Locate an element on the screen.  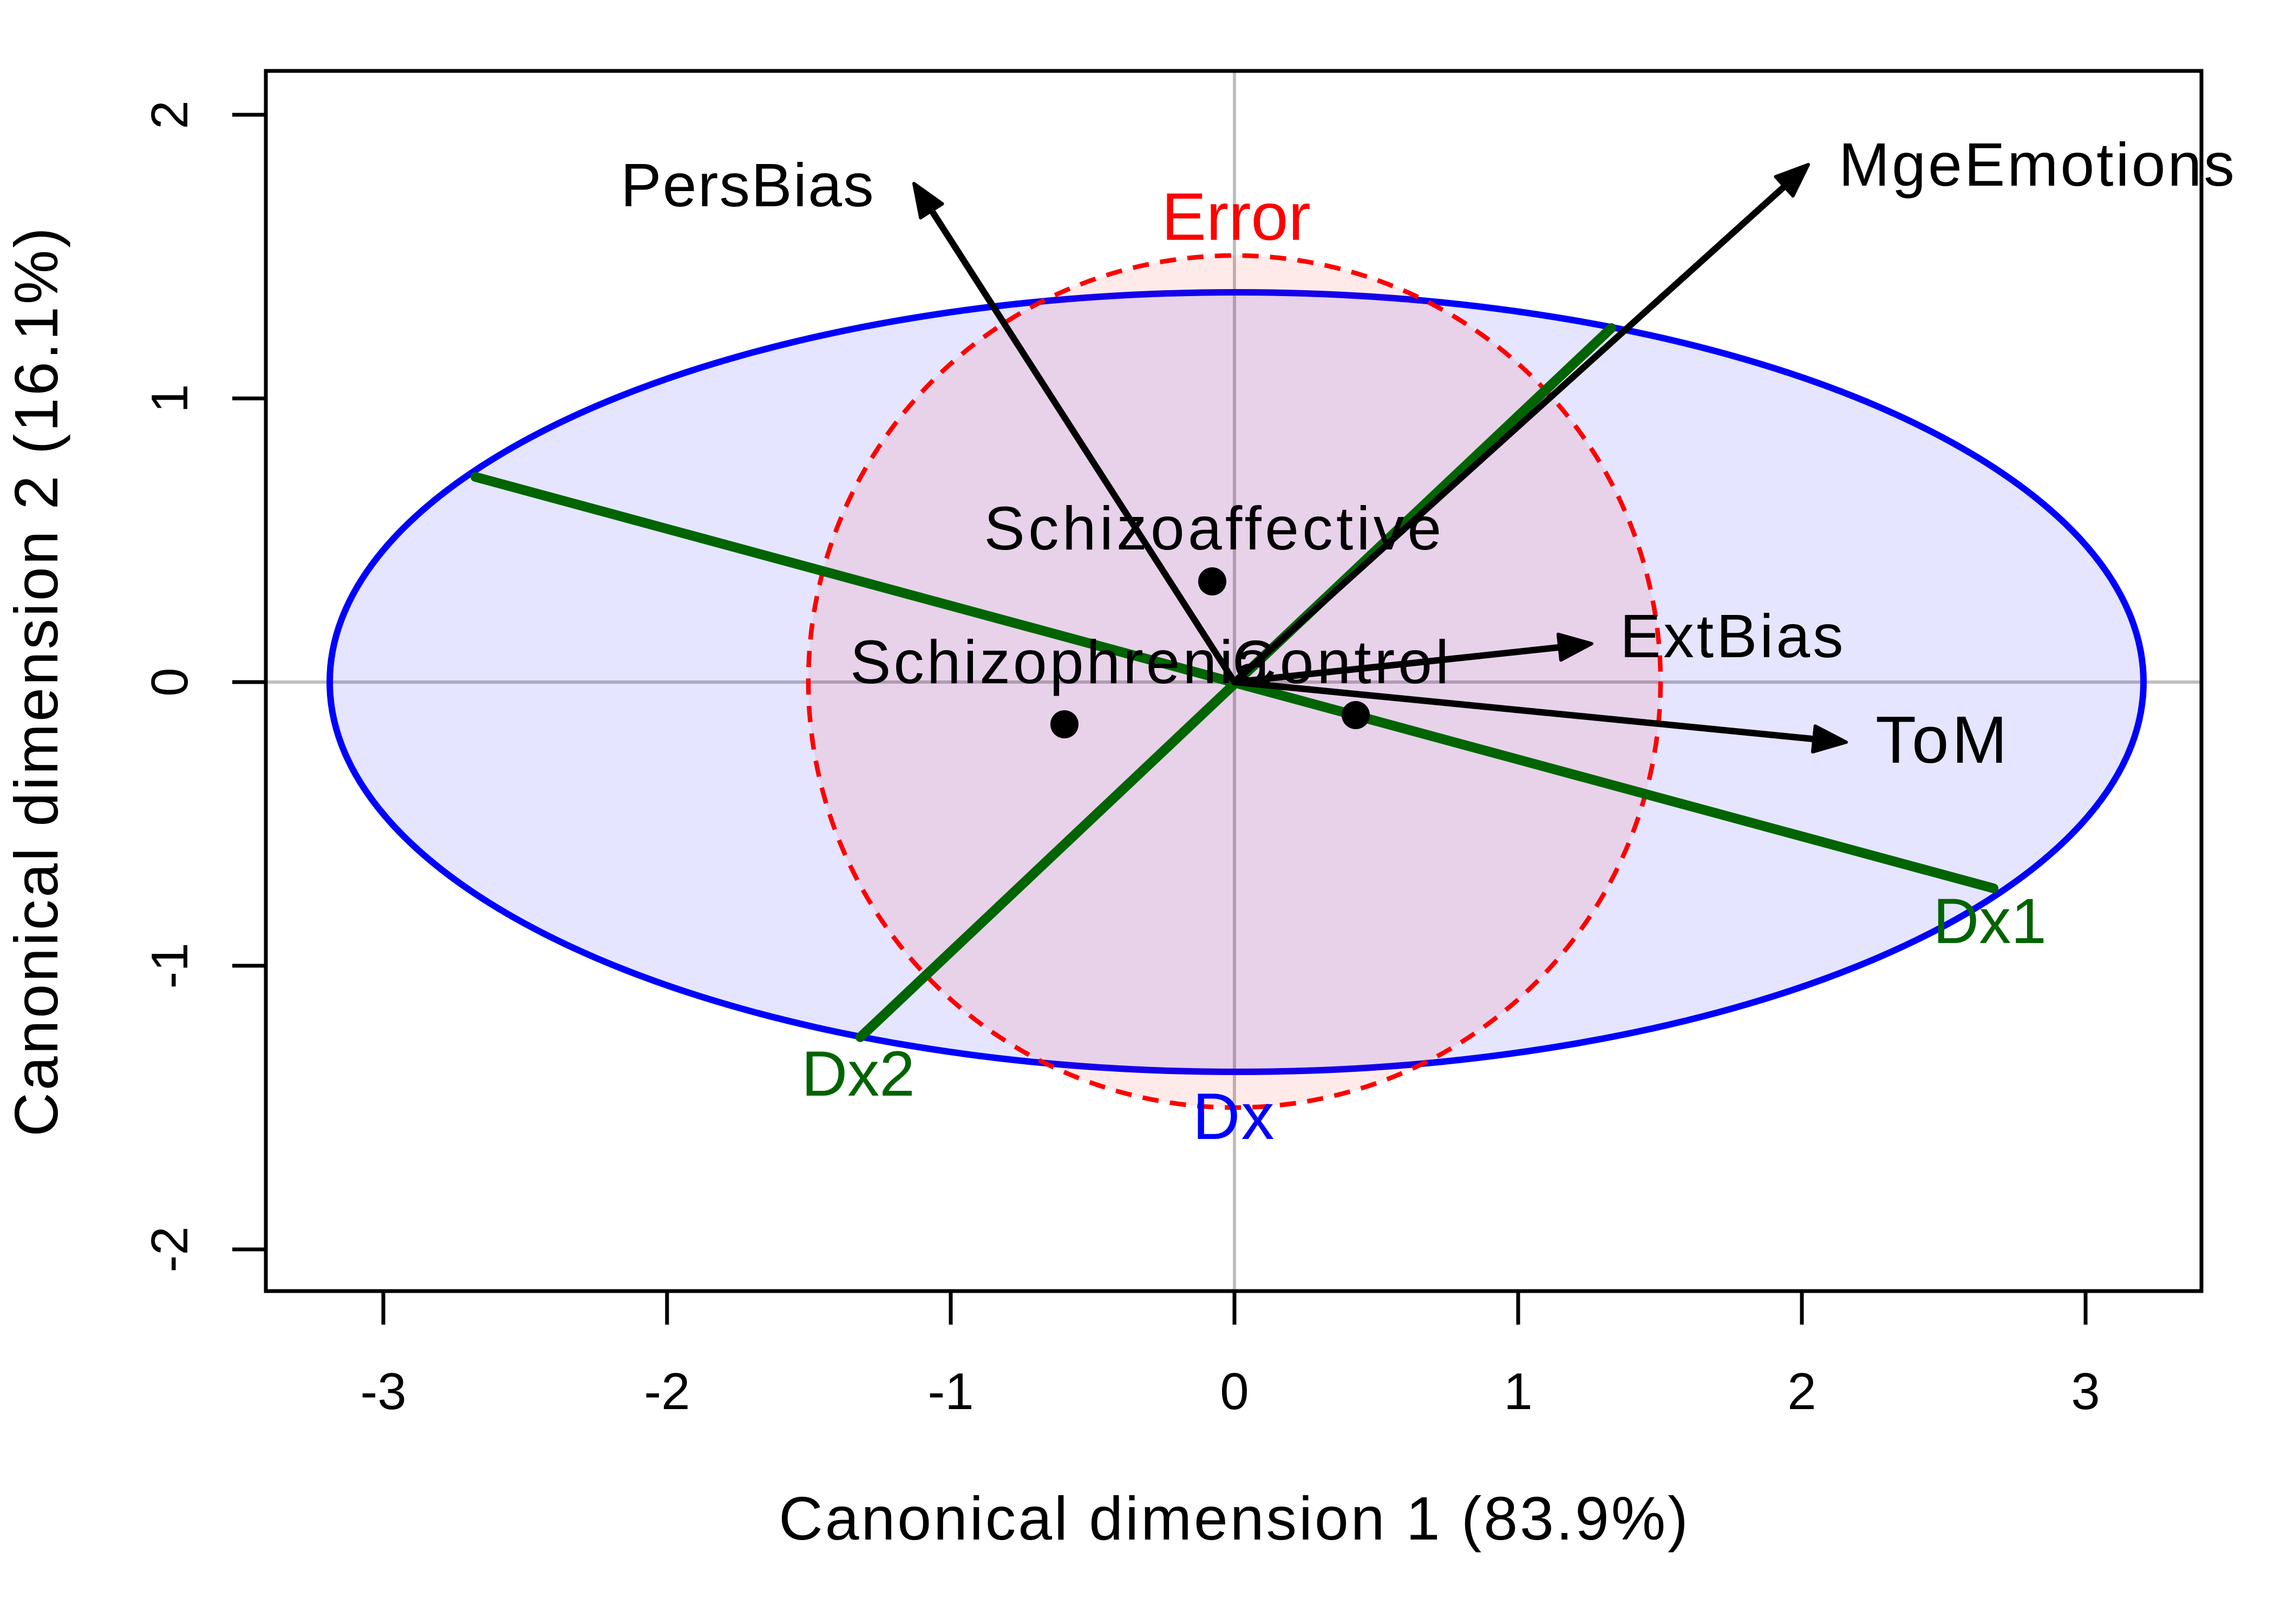
svg-text: Canonical dimension 2 (16.1%) is located at coordinates (36, 680).